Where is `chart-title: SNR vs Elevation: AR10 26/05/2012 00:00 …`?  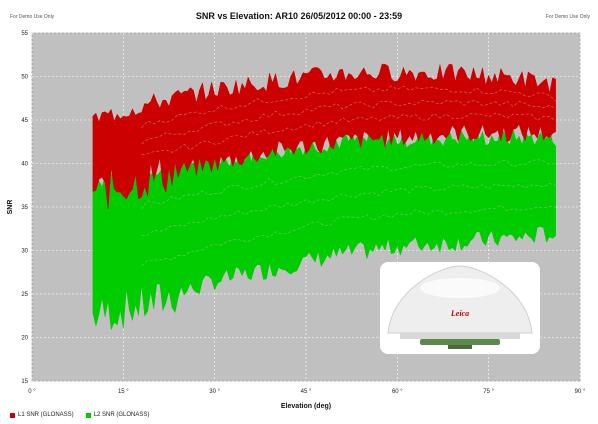
chart-title: SNR vs Elevation: AR10 26/05/2012 00:00 … is located at coordinates (299, 16).